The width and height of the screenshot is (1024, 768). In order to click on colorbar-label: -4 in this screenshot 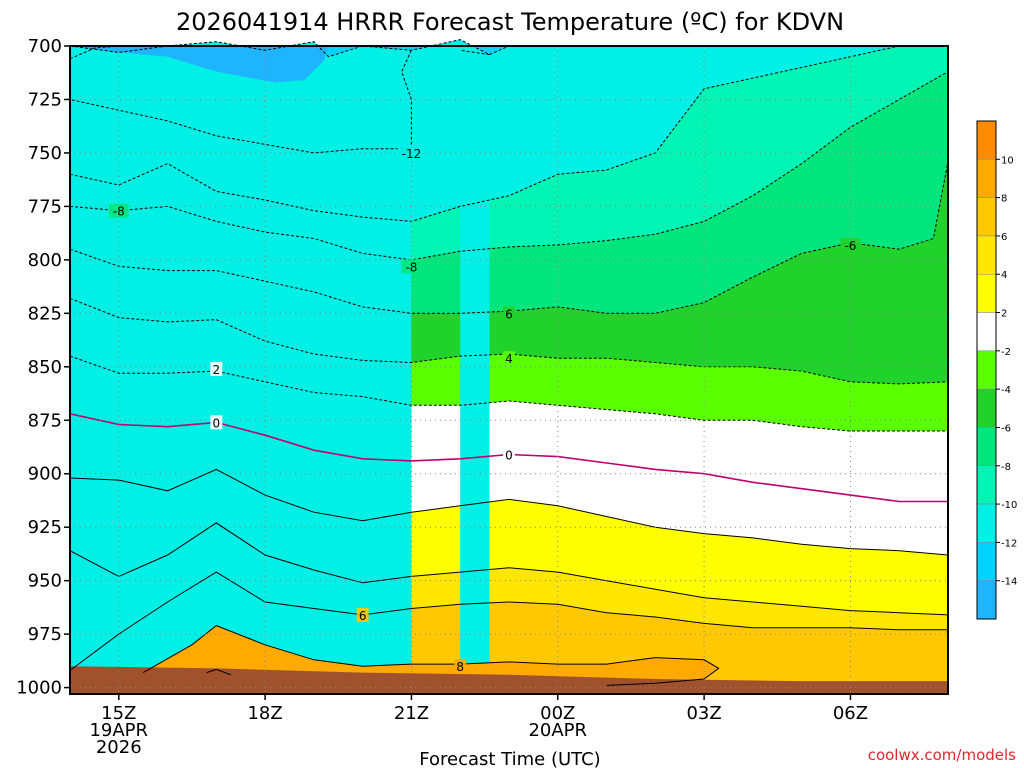, I will do `click(1006, 390)`.